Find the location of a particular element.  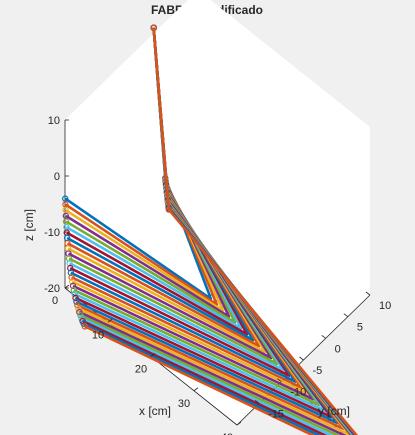

y-tick-label: 0 is located at coordinates (338, 349).